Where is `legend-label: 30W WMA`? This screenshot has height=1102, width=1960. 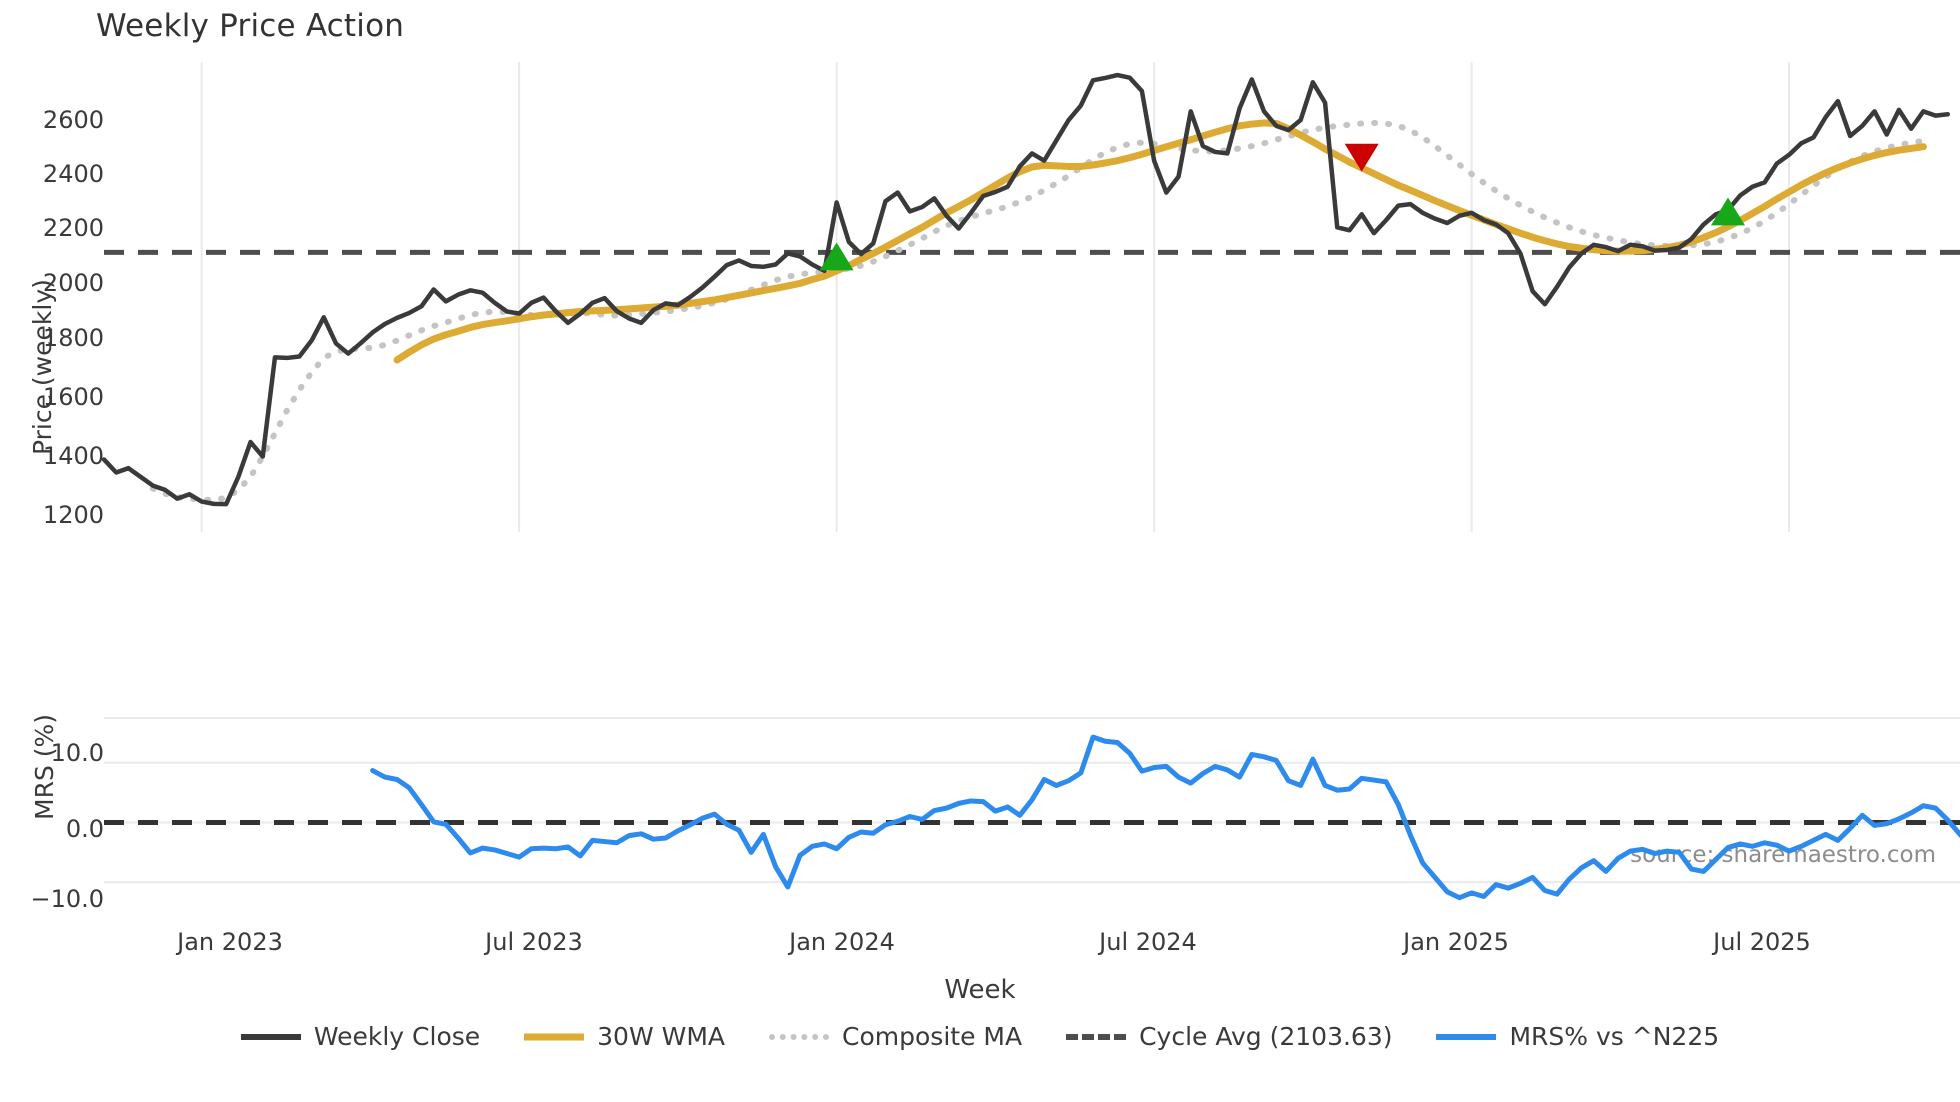 legend-label: 30W WMA is located at coordinates (661, 1036).